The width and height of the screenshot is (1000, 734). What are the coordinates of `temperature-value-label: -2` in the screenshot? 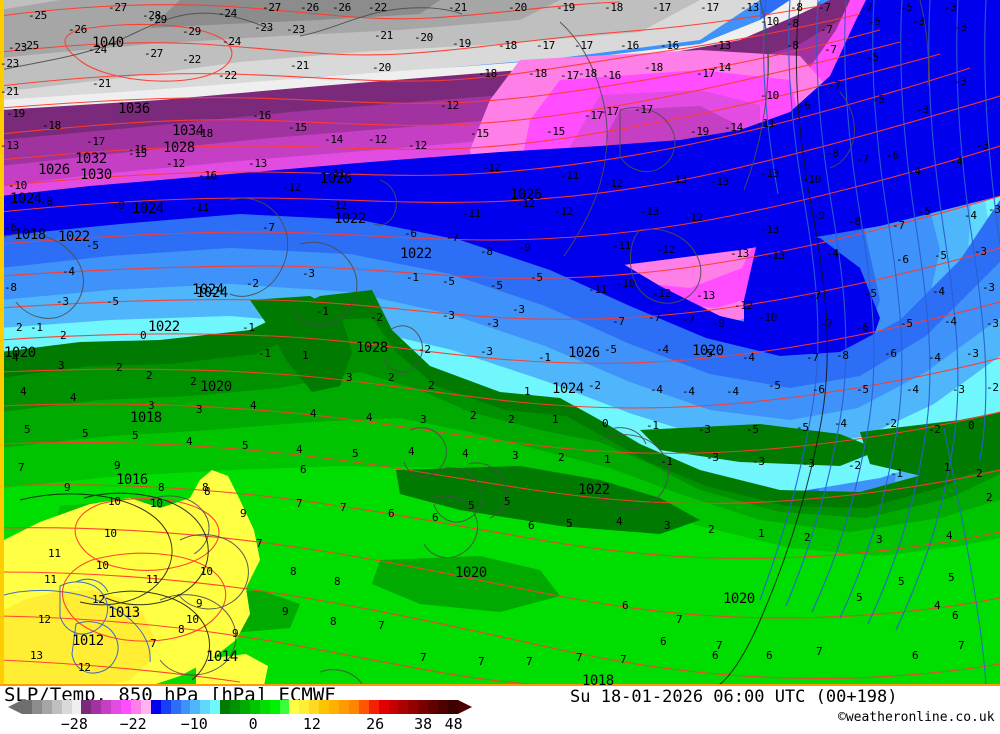 It's located at (890, 423).